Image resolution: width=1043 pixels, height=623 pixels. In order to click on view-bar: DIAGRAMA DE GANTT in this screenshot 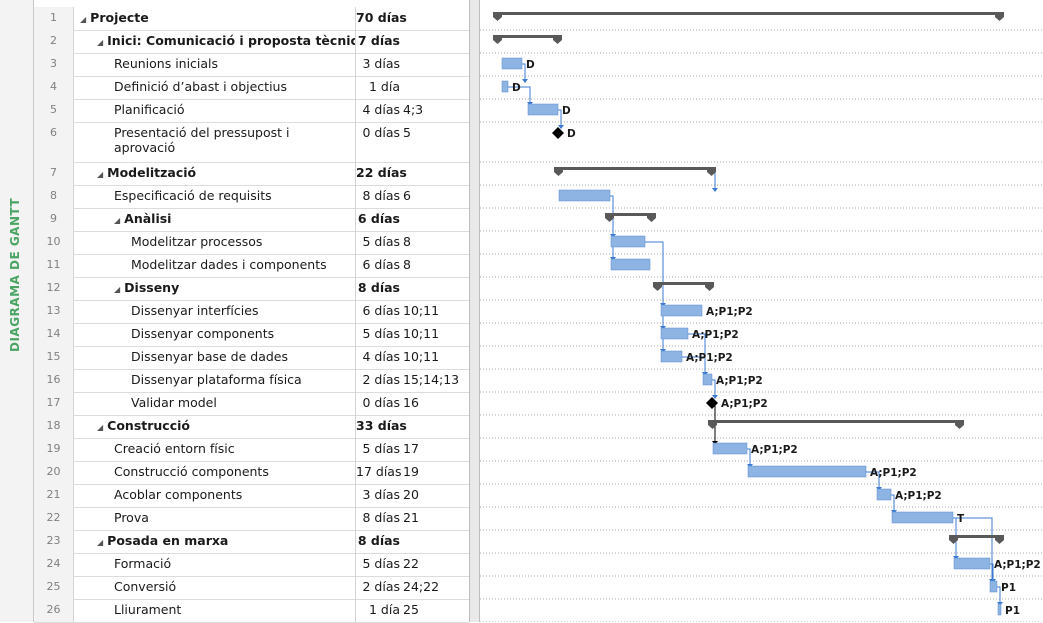, I will do `click(17, 311)`.